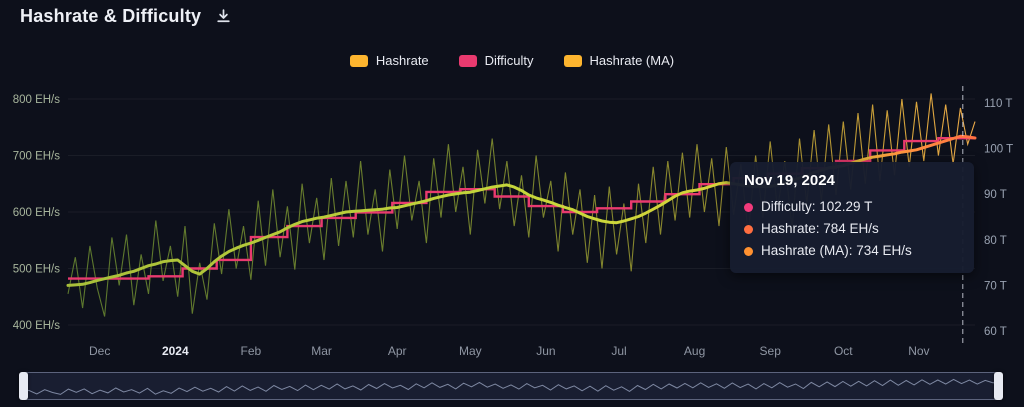  What do you see at coordinates (995, 286) in the screenshot?
I see `right-axis-tick-label: 70 T` at bounding box center [995, 286].